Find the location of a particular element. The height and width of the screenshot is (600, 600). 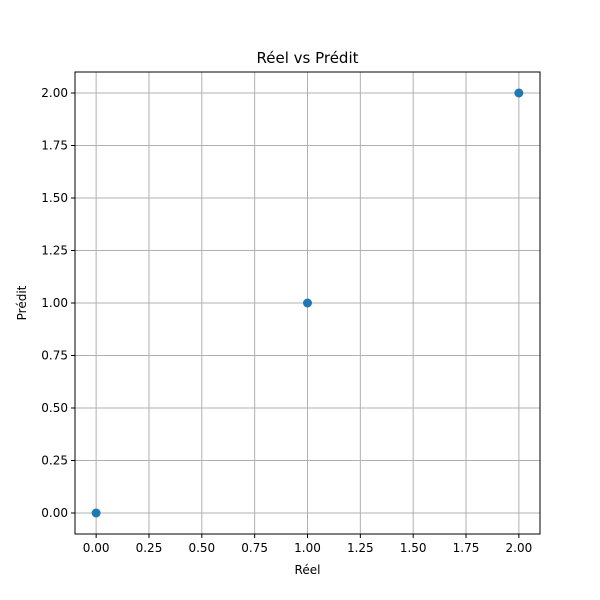

y-tick-label: 1.25 is located at coordinates (54, 251).